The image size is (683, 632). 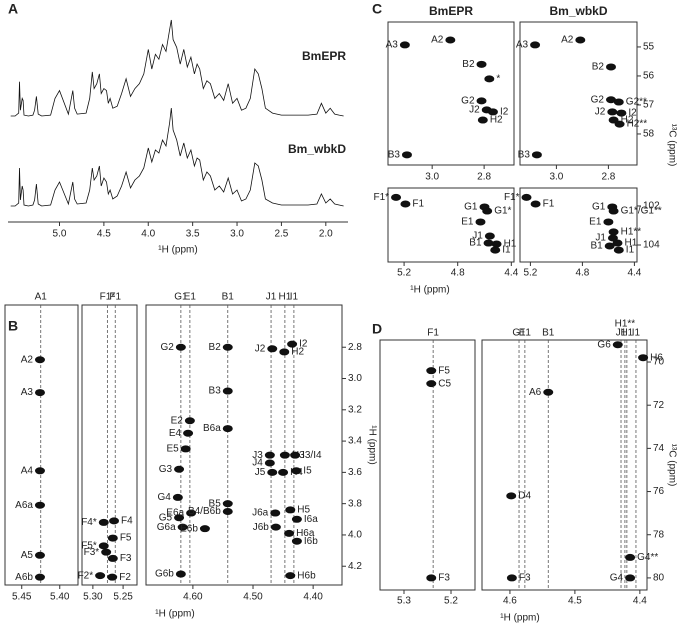 What do you see at coordinates (432, 177) in the screenshot?
I see `x-tick-label: 3.0` at bounding box center [432, 177].